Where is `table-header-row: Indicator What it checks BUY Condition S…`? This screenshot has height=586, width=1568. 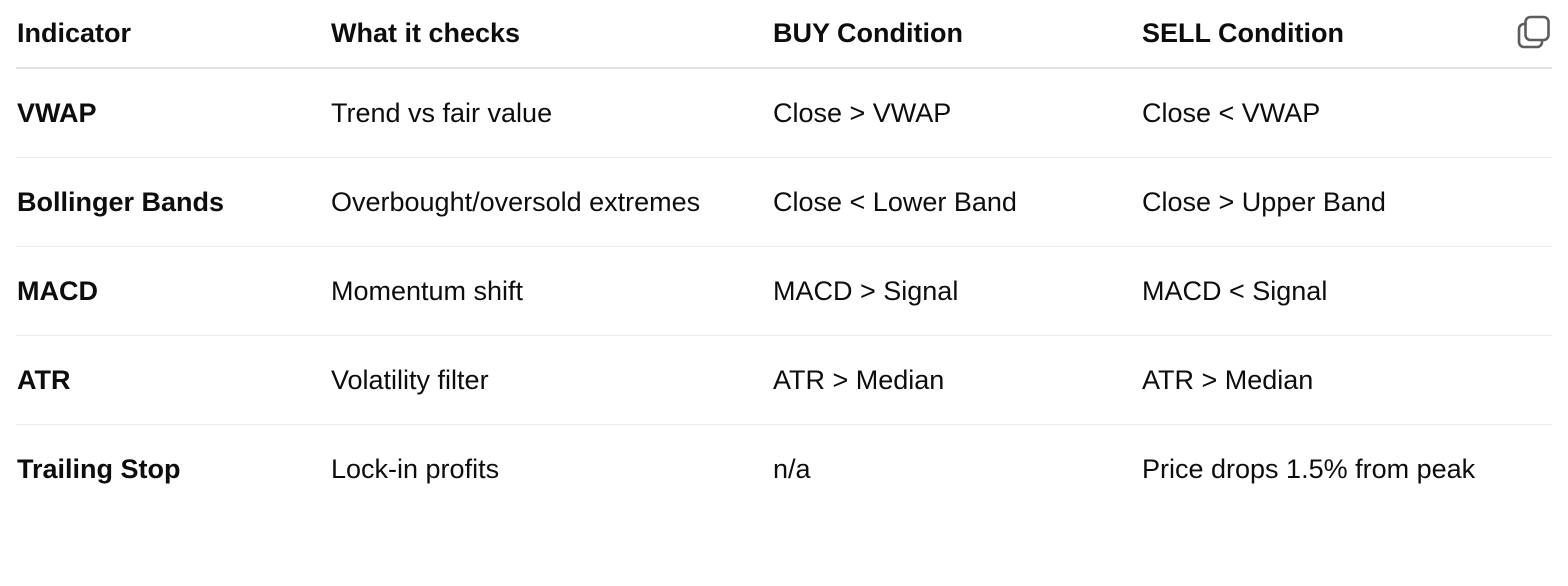 table-header-row: Indicator What it checks BUY Condition S… is located at coordinates (784, 34).